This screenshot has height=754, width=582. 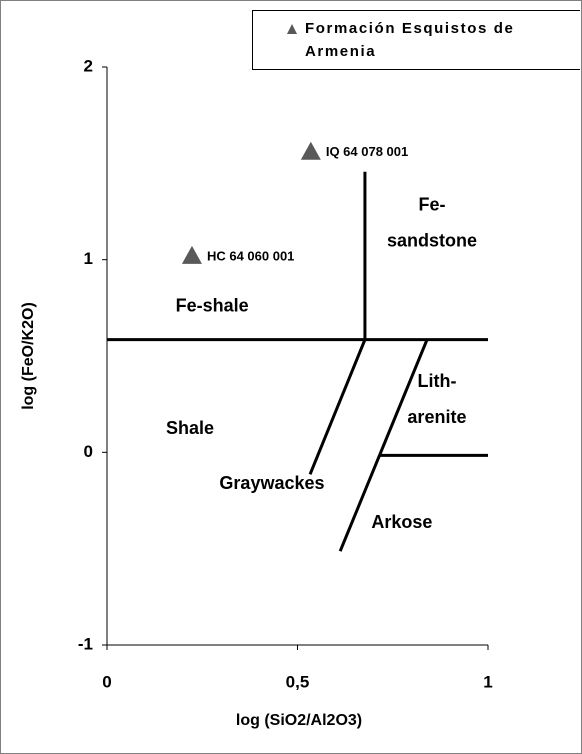 What do you see at coordinates (367, 151) in the screenshot?
I see `point-label: IQ 64 078 001` at bounding box center [367, 151].